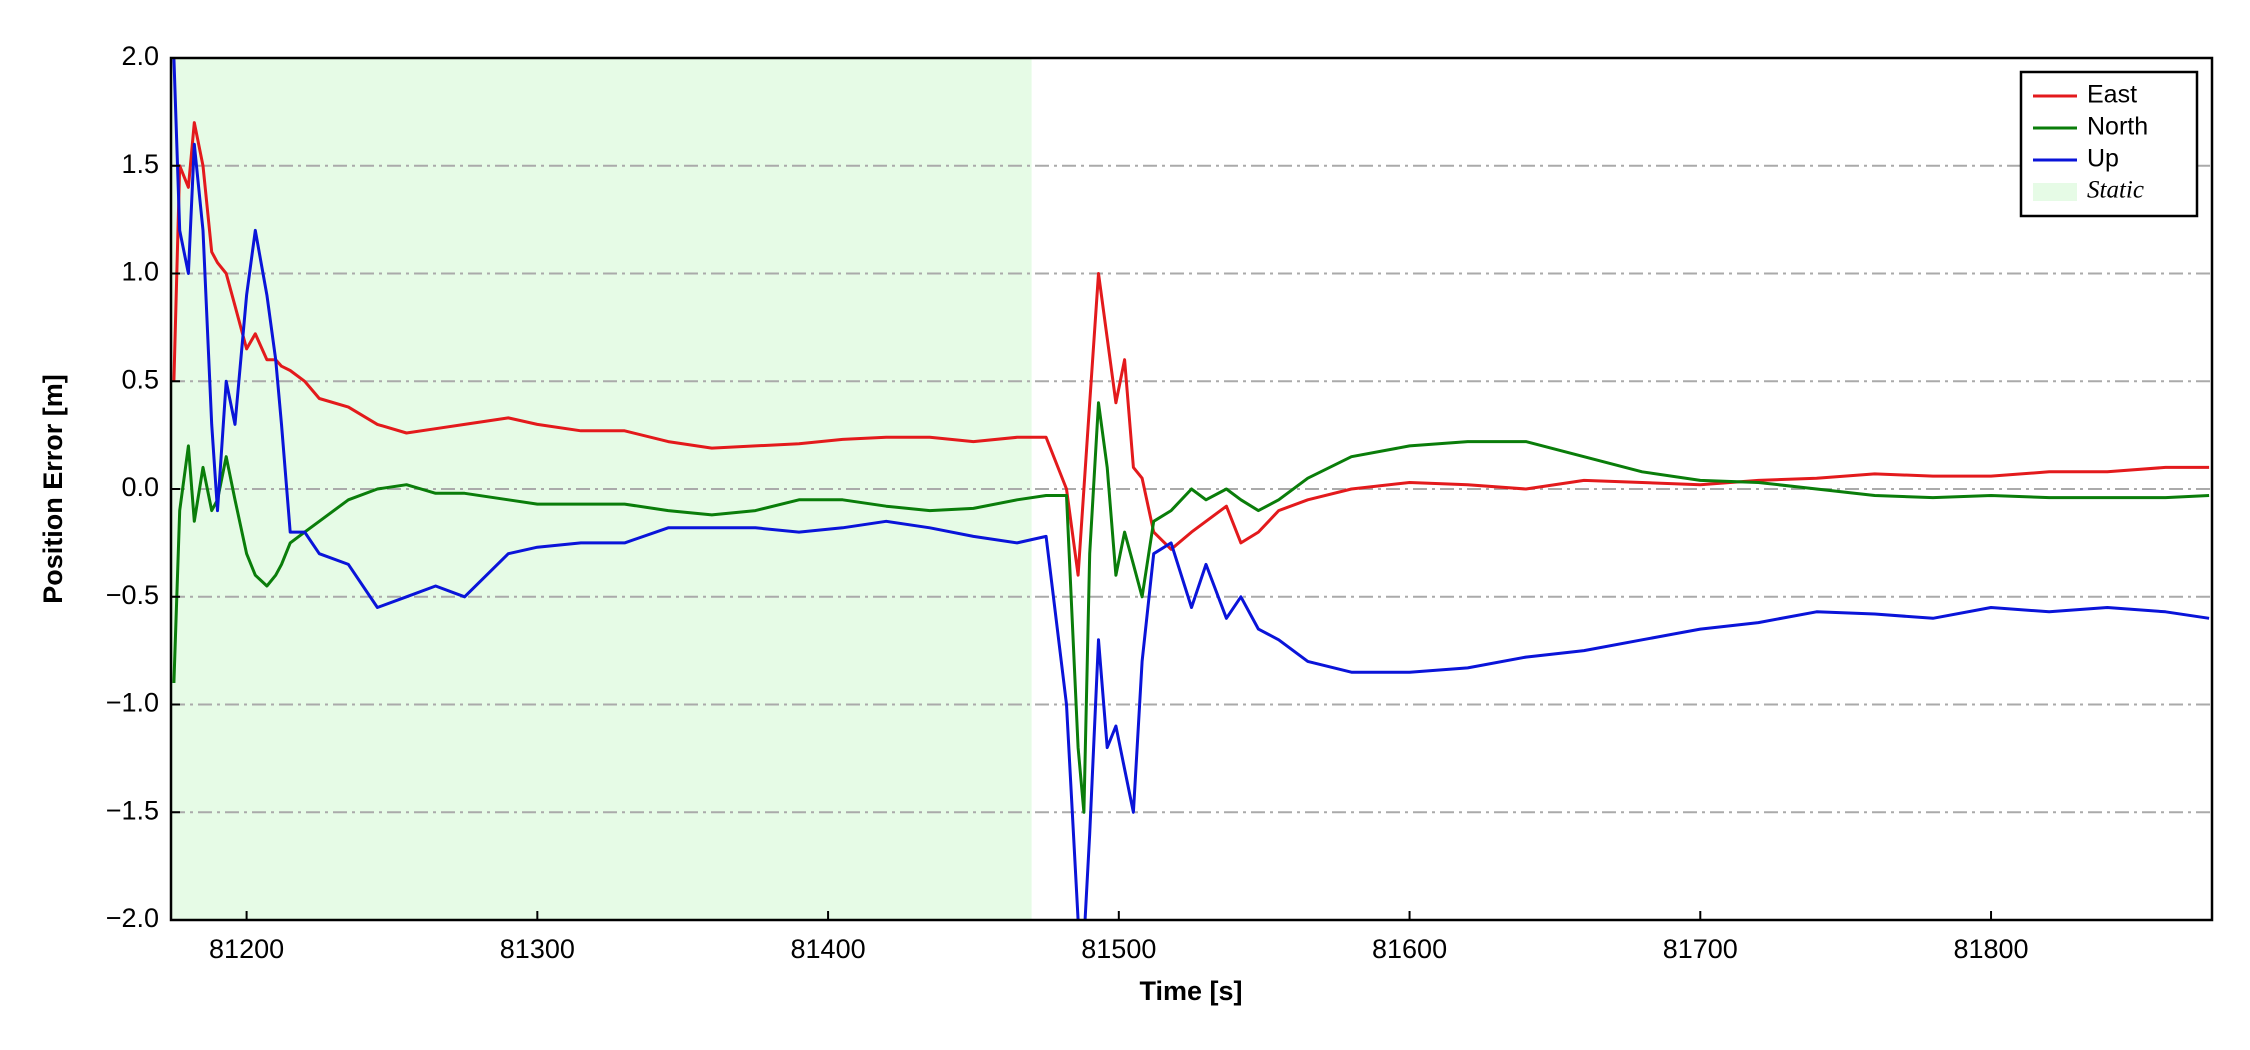  What do you see at coordinates (2055, 192) in the screenshot?
I see `legend-swatch` at bounding box center [2055, 192].